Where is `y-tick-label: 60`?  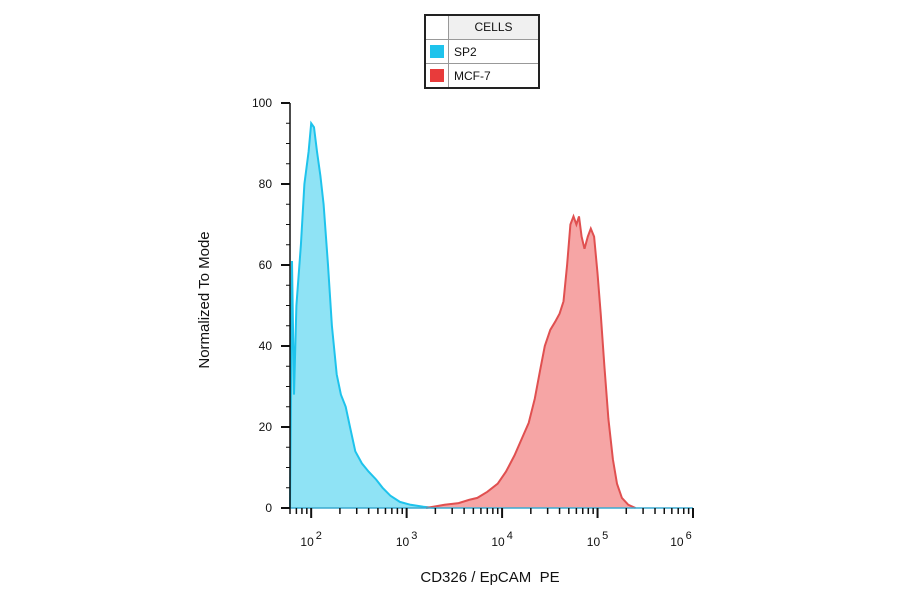
y-tick-label: 60 is located at coordinates (266, 265).